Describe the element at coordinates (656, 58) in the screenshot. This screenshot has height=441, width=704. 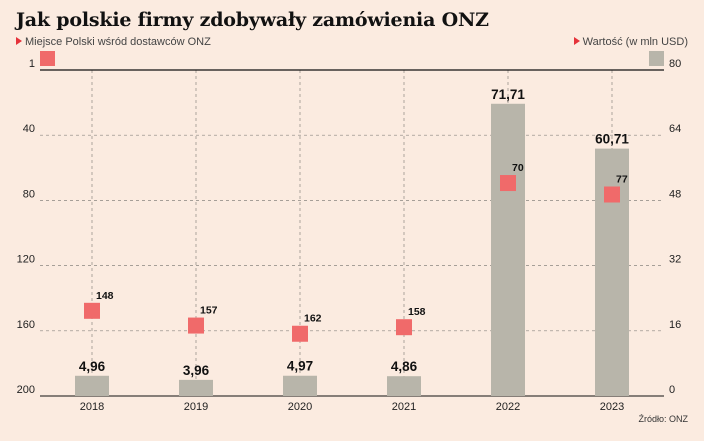
I see `legend-value-swatch` at that location.